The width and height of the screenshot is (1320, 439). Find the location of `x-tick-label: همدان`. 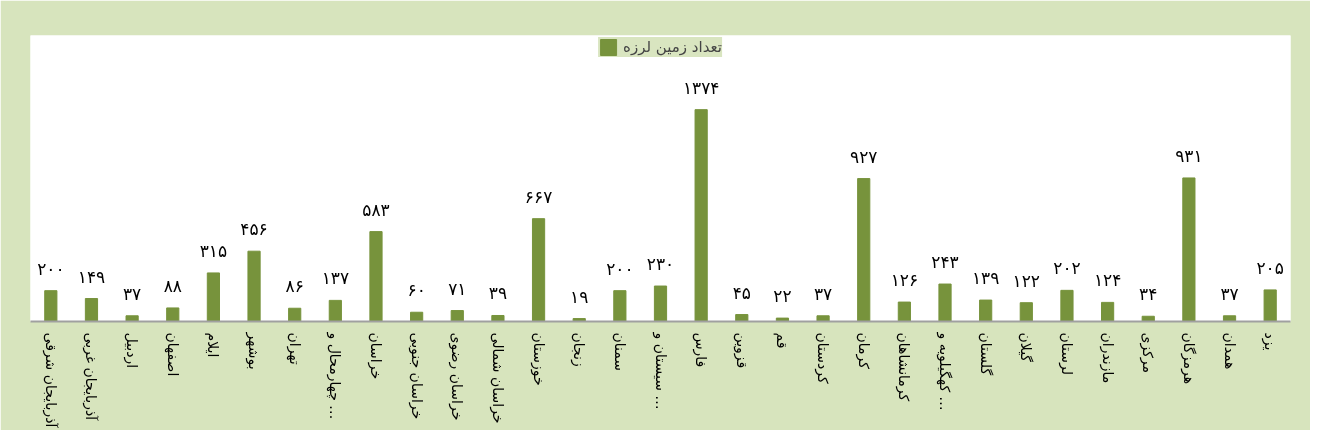

x-tick-label: همدان is located at coordinates (1229, 351).